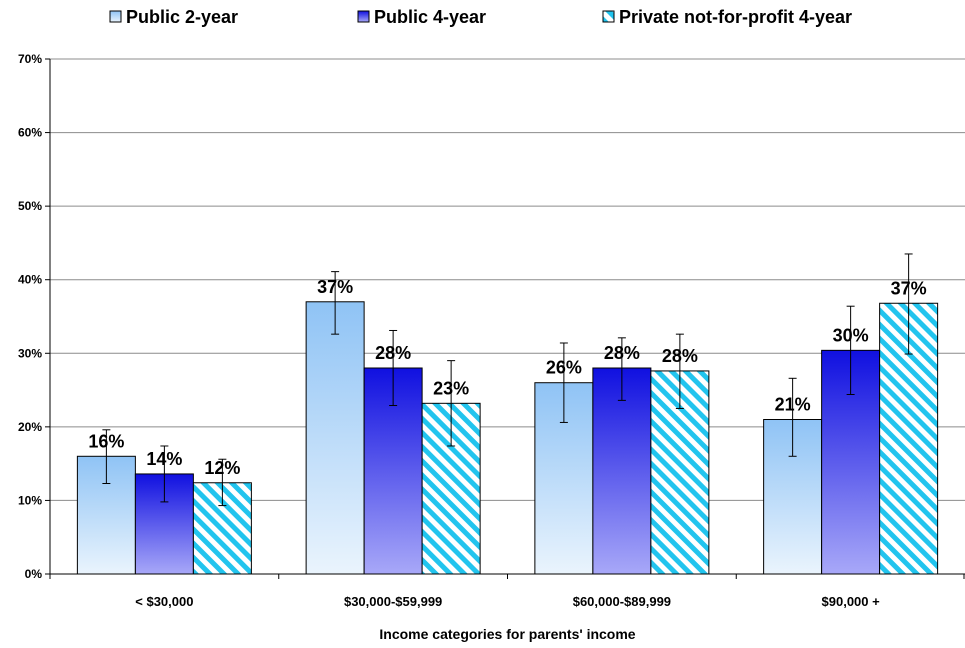 The image size is (965, 648). Describe the element at coordinates (164, 459) in the screenshot. I see `data-label: 14%` at that location.